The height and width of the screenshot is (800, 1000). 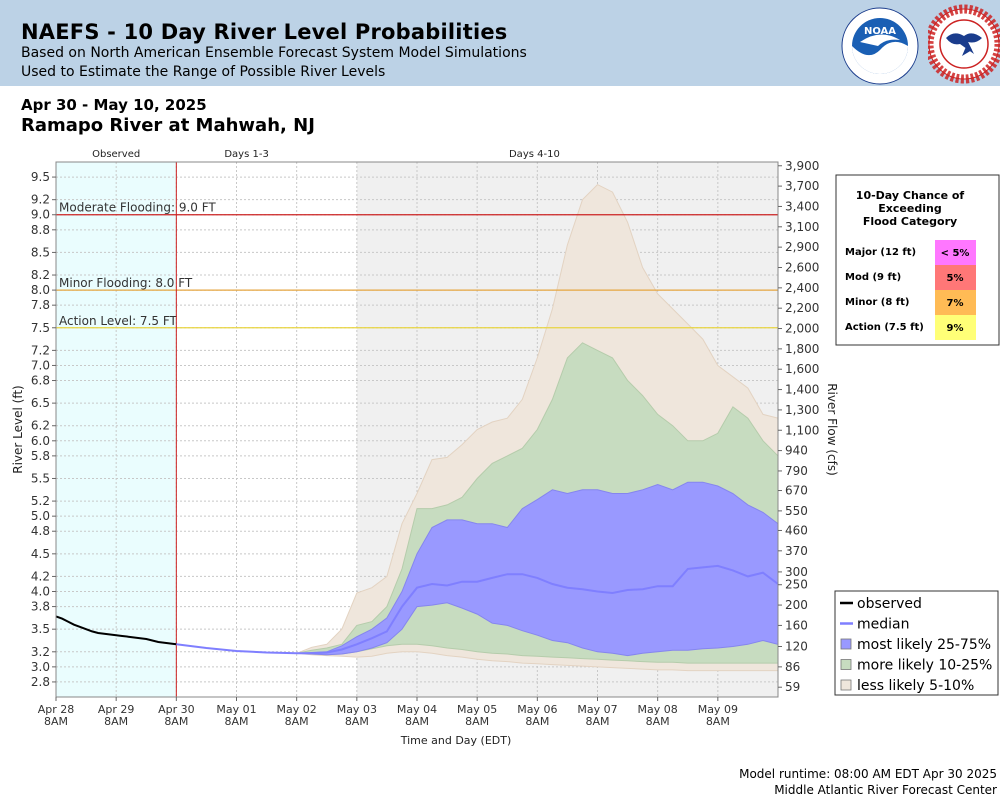 What do you see at coordinates (802, 227) in the screenshot?
I see `y2-tick-label: 3,100` at bounding box center [802, 227].